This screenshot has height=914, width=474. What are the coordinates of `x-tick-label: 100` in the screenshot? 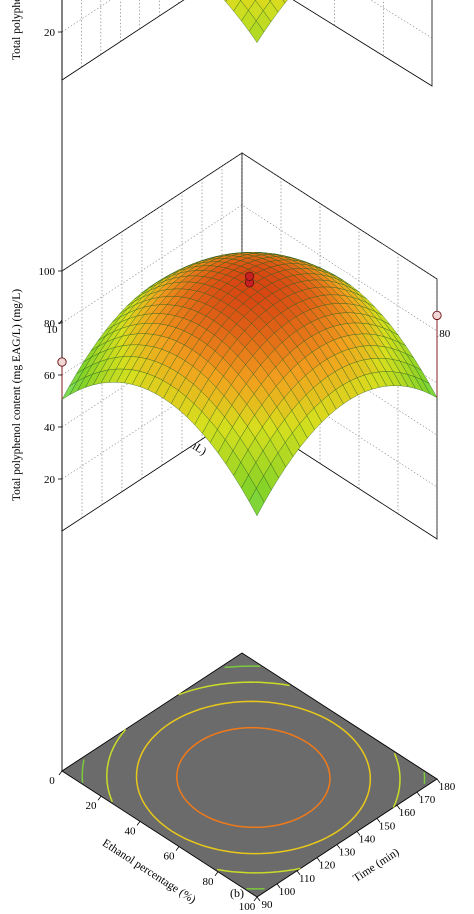 It's located at (287, 892).